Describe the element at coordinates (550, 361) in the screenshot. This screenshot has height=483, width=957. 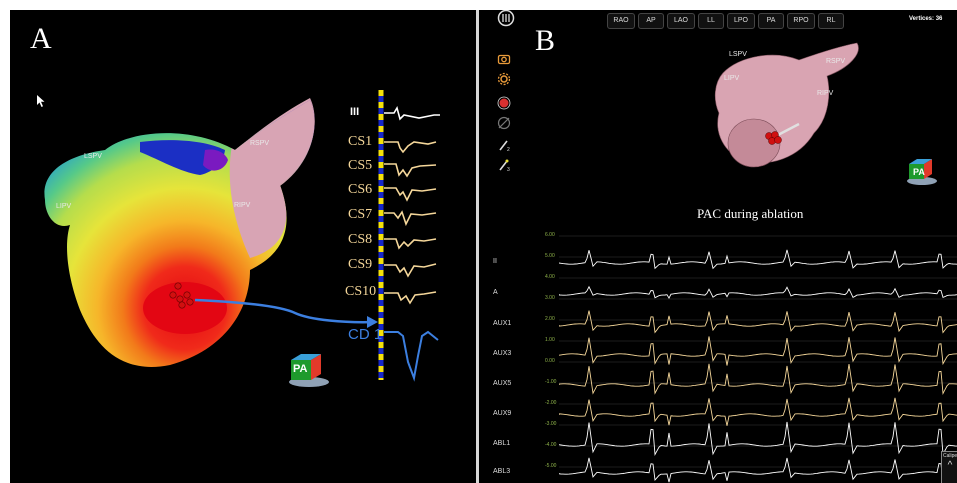
I see `y-tick-label: 0.00` at that location.